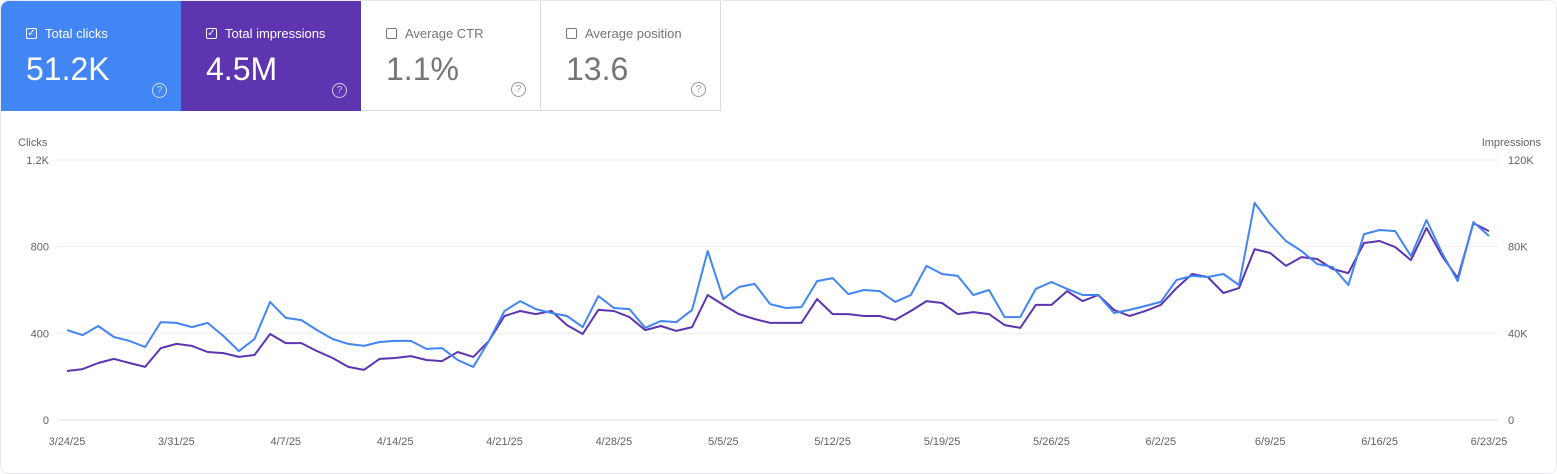  Describe the element at coordinates (395, 442) in the screenshot. I see `x-tick: 4/14/25` at that location.